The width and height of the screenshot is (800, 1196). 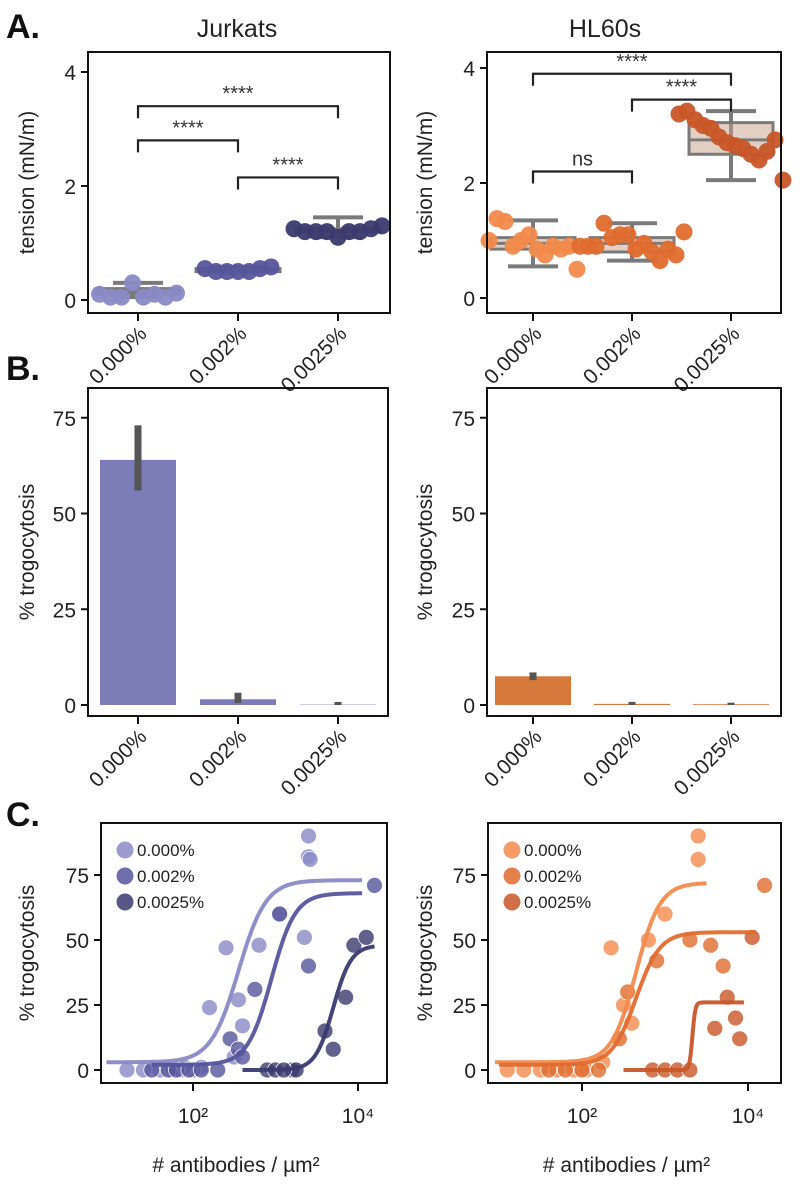 I want to click on panel-letter-c: C., so click(x=23, y=815).